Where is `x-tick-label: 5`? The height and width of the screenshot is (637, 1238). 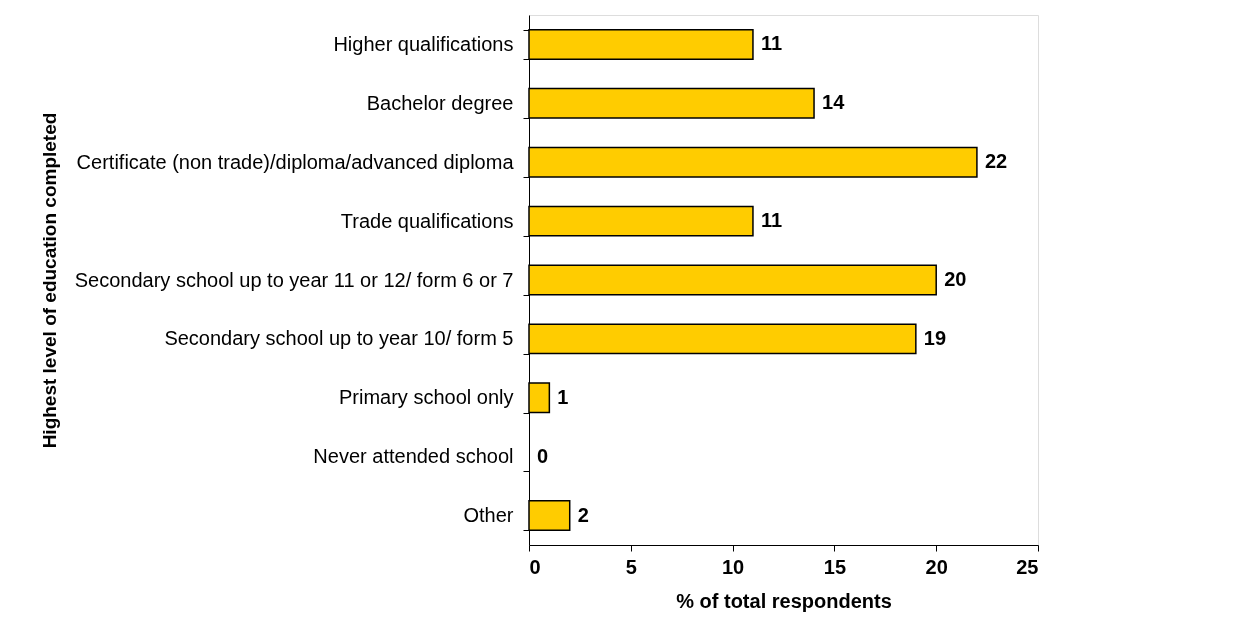 x-tick-label: 5 is located at coordinates (631, 566).